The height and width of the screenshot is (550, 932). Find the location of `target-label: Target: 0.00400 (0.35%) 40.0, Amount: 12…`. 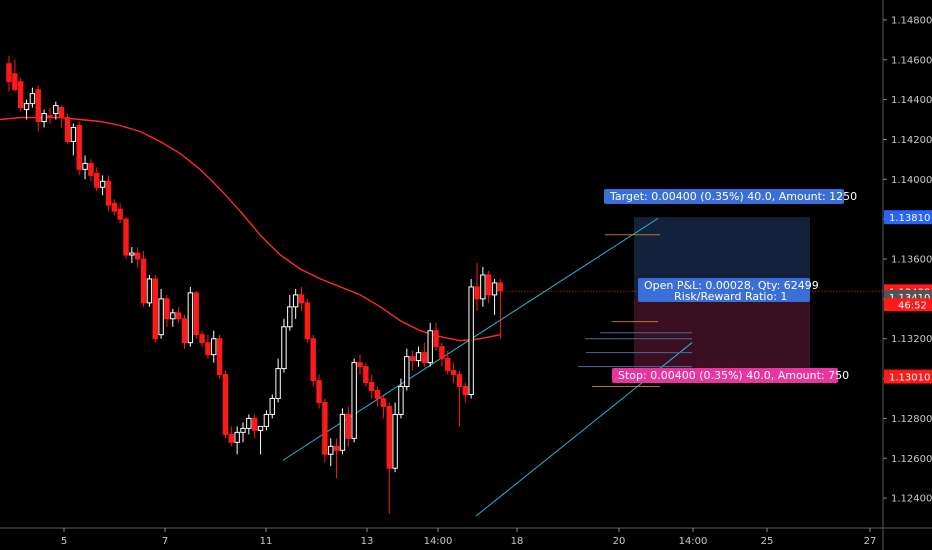

target-label: Target: 0.00400 (0.35%) 40.0, Amount: 12… is located at coordinates (730, 196).